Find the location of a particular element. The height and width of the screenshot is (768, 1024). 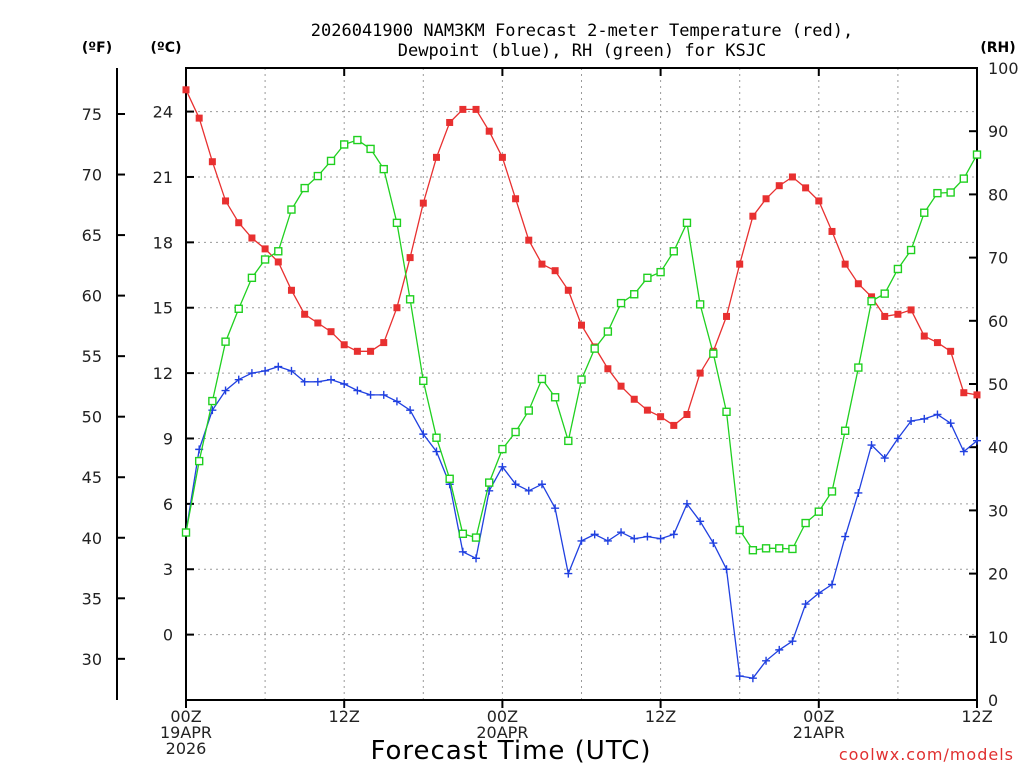

fahrenheit-tick-label: 30 is located at coordinates (92, 659).